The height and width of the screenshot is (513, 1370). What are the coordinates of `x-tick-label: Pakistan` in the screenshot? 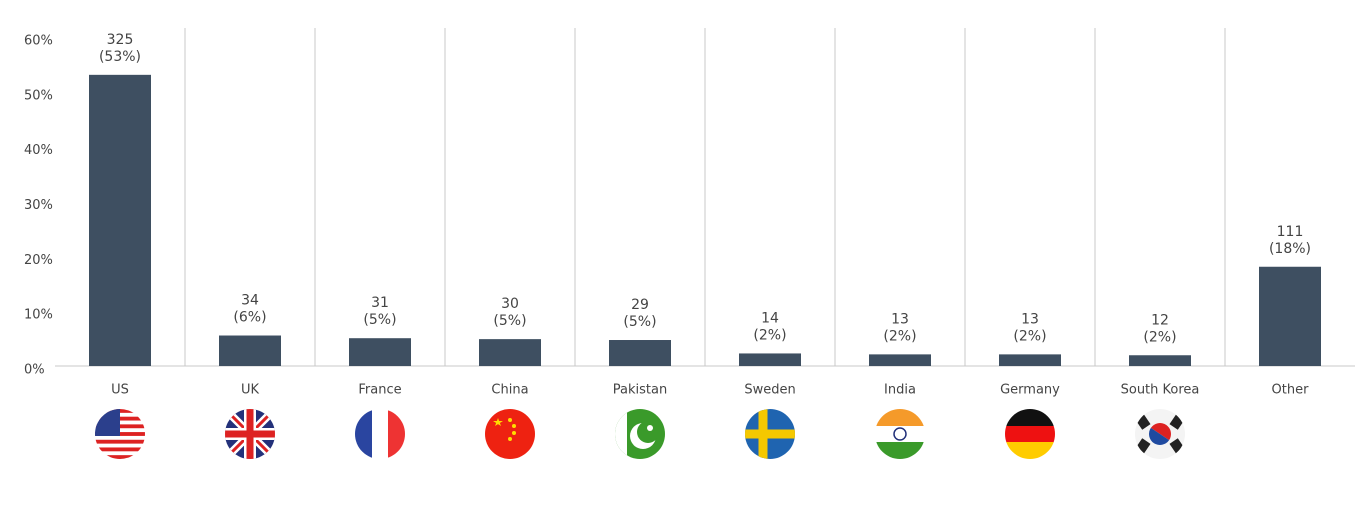 It's located at (640, 390).